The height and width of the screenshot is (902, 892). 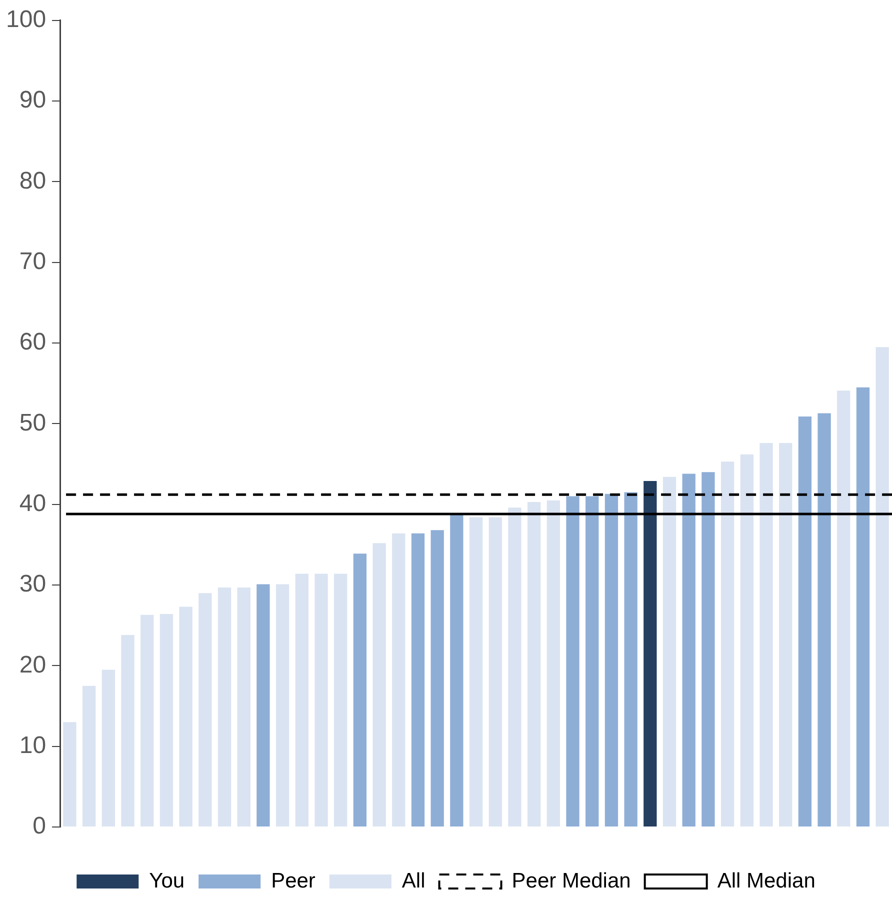 I want to click on legend-label: All Median, so click(x=766, y=880).